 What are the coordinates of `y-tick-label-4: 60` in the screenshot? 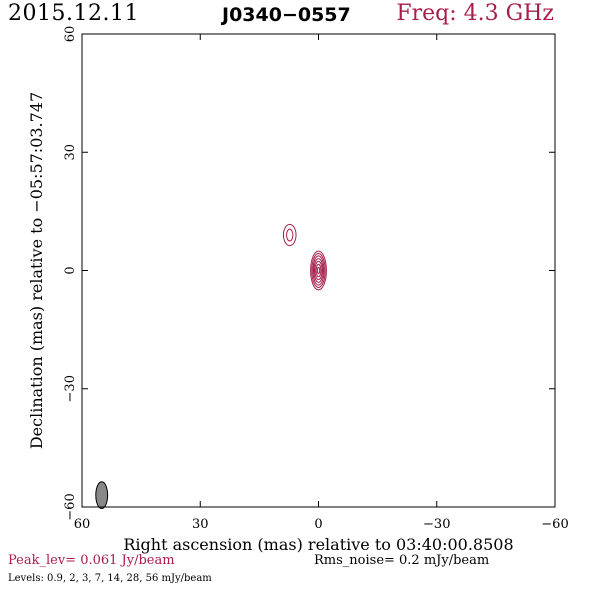 It's located at (70, 34).